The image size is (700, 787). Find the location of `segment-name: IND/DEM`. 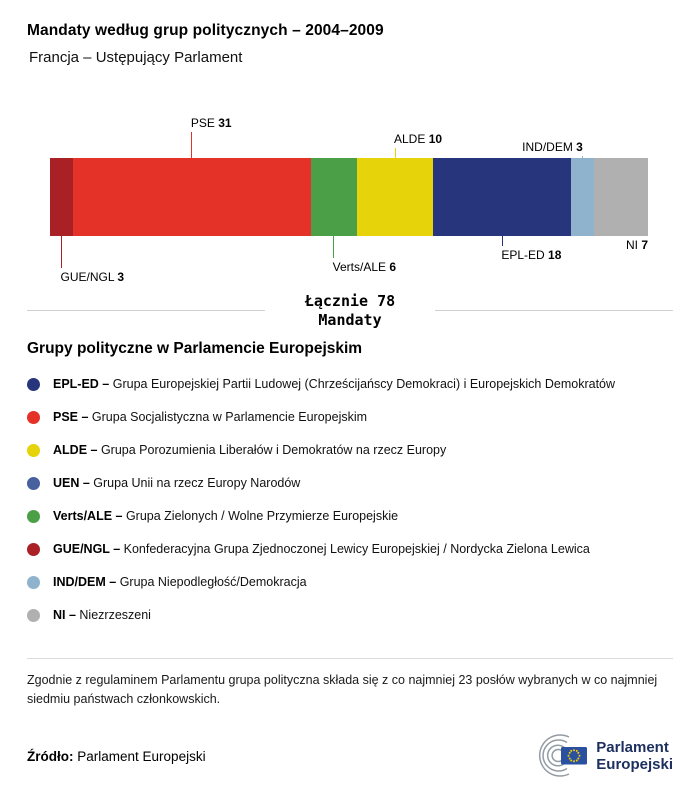

segment-name: IND/DEM is located at coordinates (549, 147).